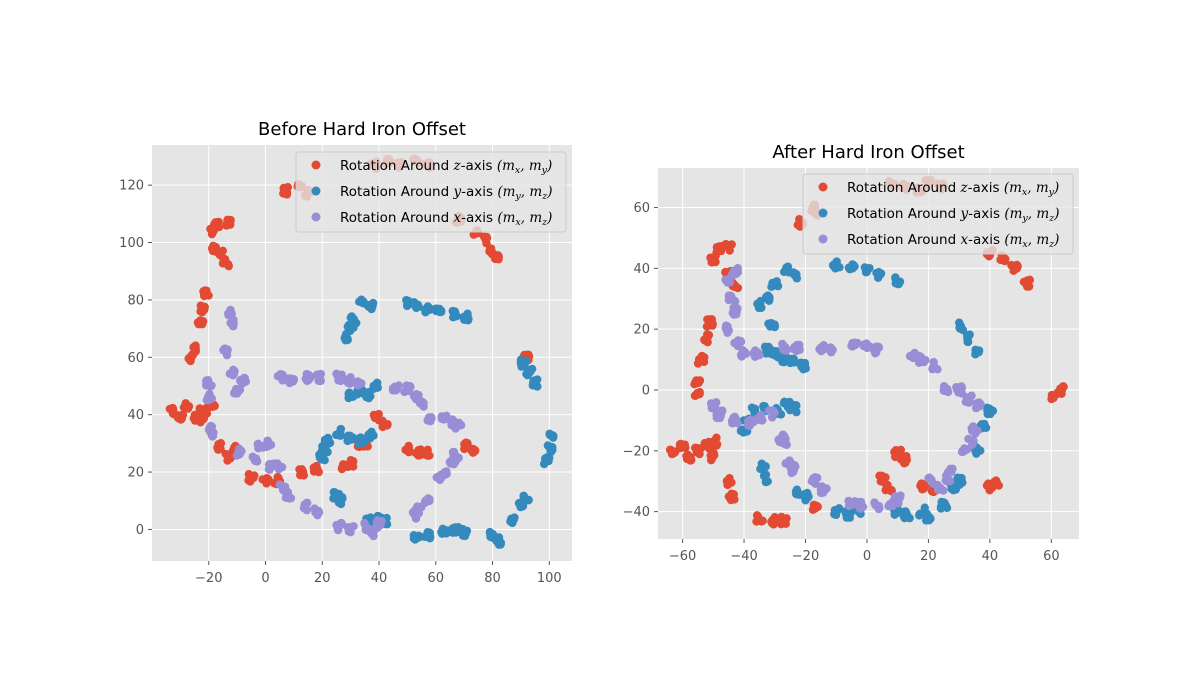  What do you see at coordinates (135, 415) in the screenshot?
I see `y-tick-label: 40` at bounding box center [135, 415].